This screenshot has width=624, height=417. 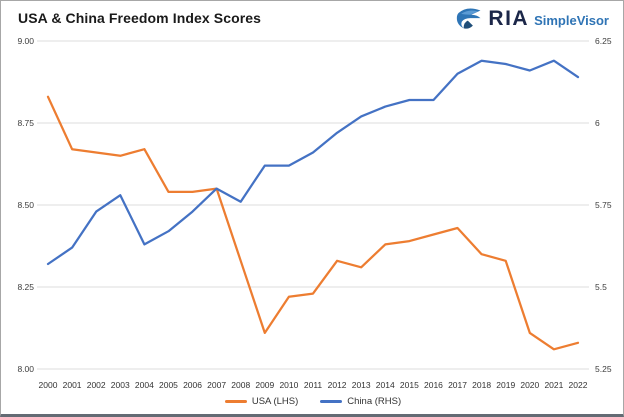 What do you see at coordinates (361, 385) in the screenshot?
I see `x-axis-year-label: 2013` at bounding box center [361, 385].